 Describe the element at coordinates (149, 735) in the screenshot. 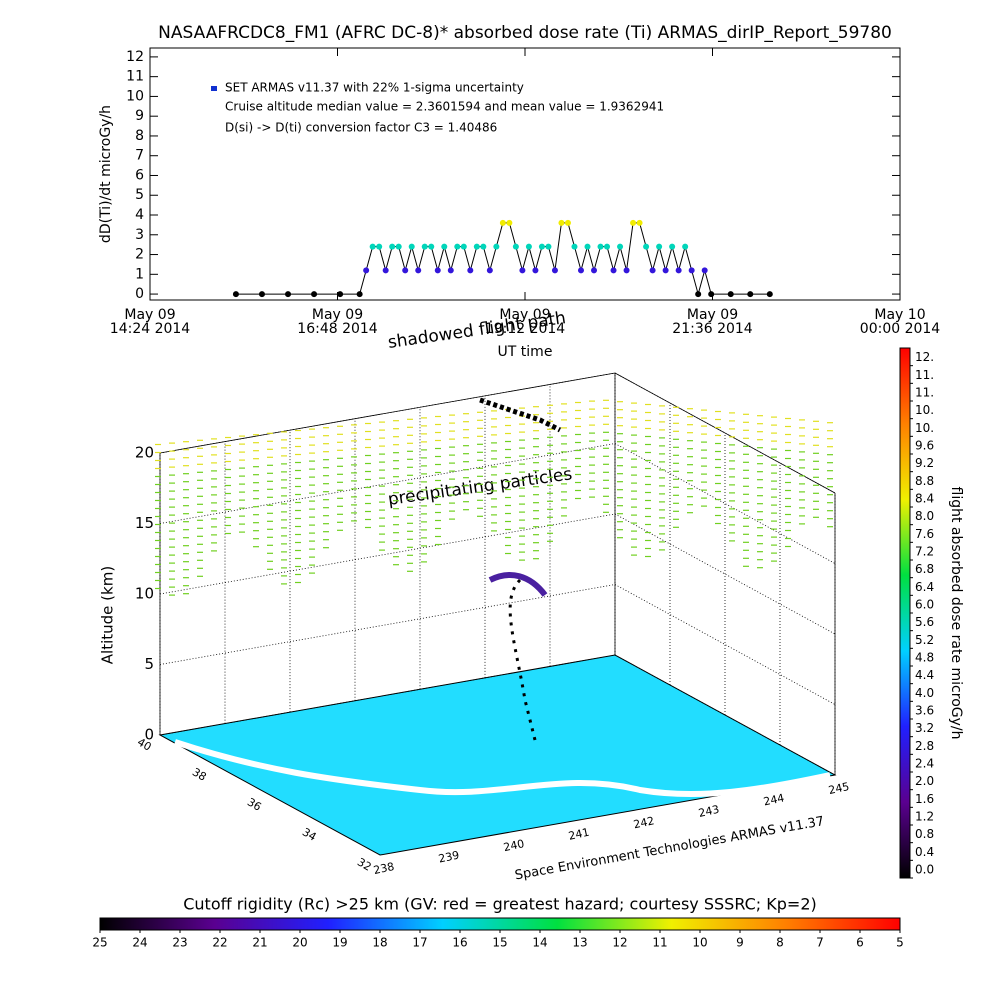

I see `z-tick-label: 0` at that location.